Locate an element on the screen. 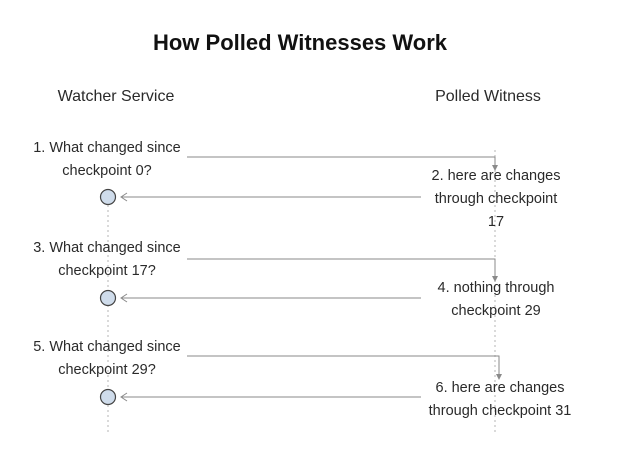  response-1-arrowhead is located at coordinates (124, 197).